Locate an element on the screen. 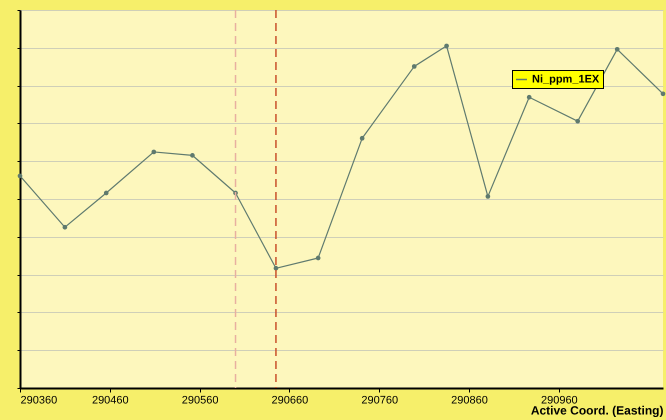 The image size is (666, 420). x-tick-label: 290760 is located at coordinates (379, 400).